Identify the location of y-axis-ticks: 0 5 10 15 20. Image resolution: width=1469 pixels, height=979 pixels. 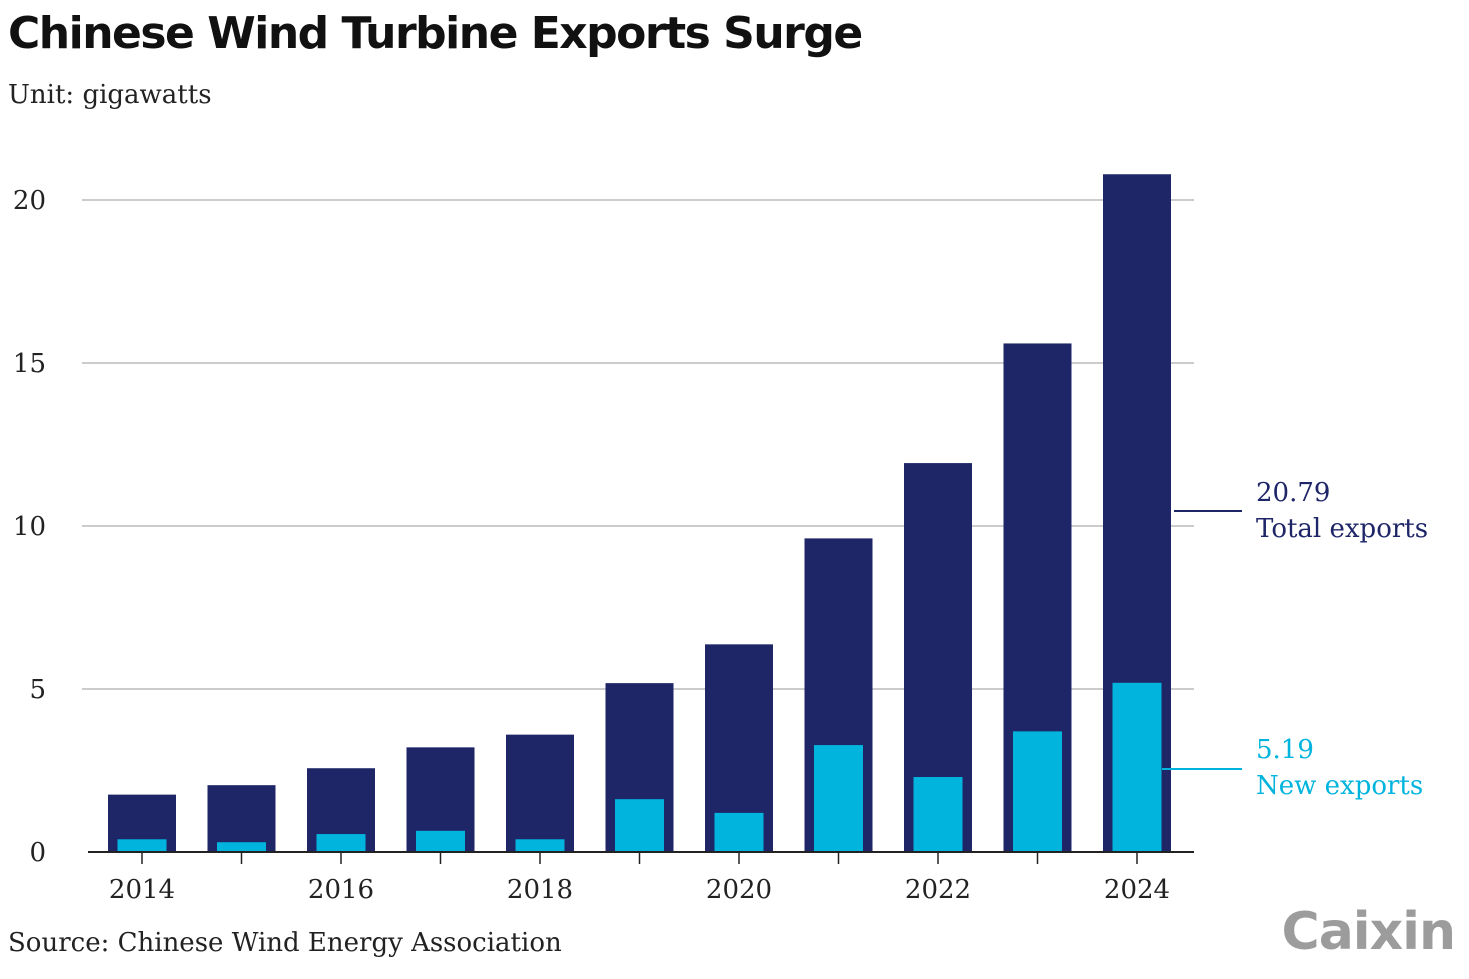
(29, 527).